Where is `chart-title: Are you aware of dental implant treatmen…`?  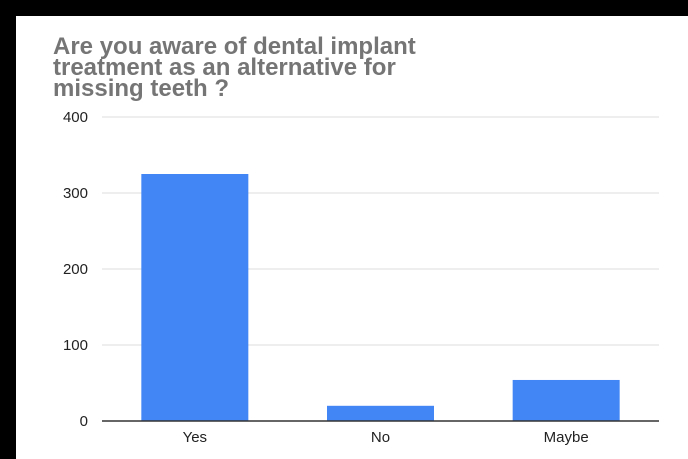 chart-title: Are you aware of dental implant treatmen… is located at coordinates (234, 67).